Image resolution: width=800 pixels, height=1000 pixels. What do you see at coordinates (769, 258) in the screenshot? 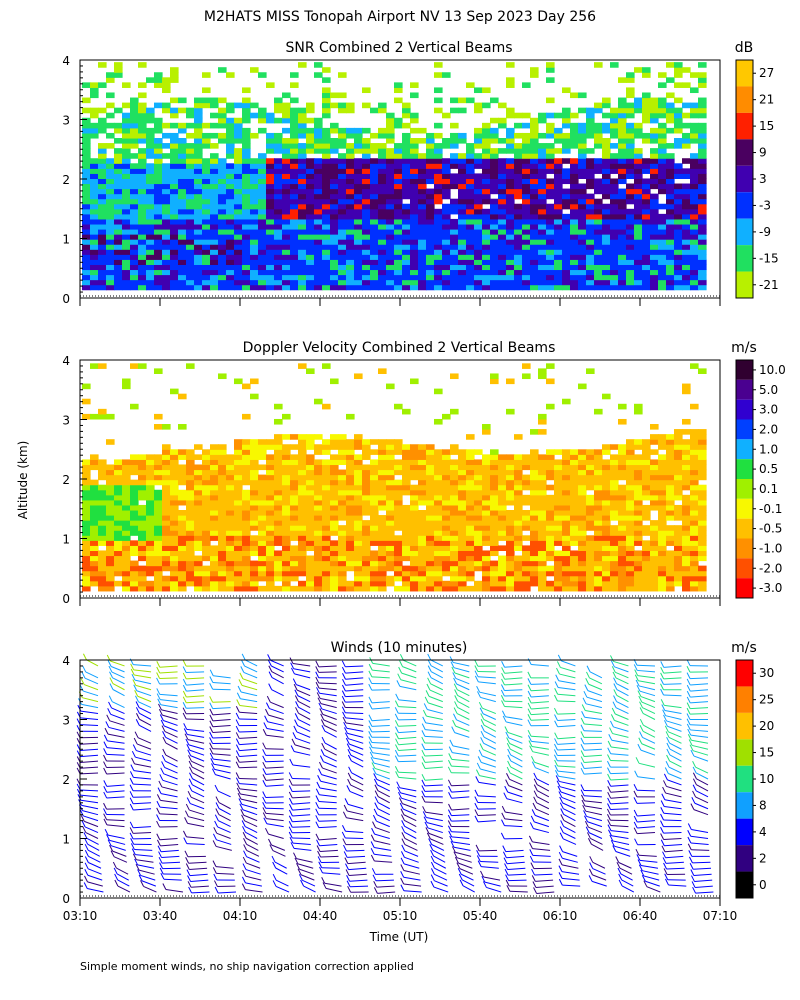
I see `colorbar-label: -15` at bounding box center [769, 258].